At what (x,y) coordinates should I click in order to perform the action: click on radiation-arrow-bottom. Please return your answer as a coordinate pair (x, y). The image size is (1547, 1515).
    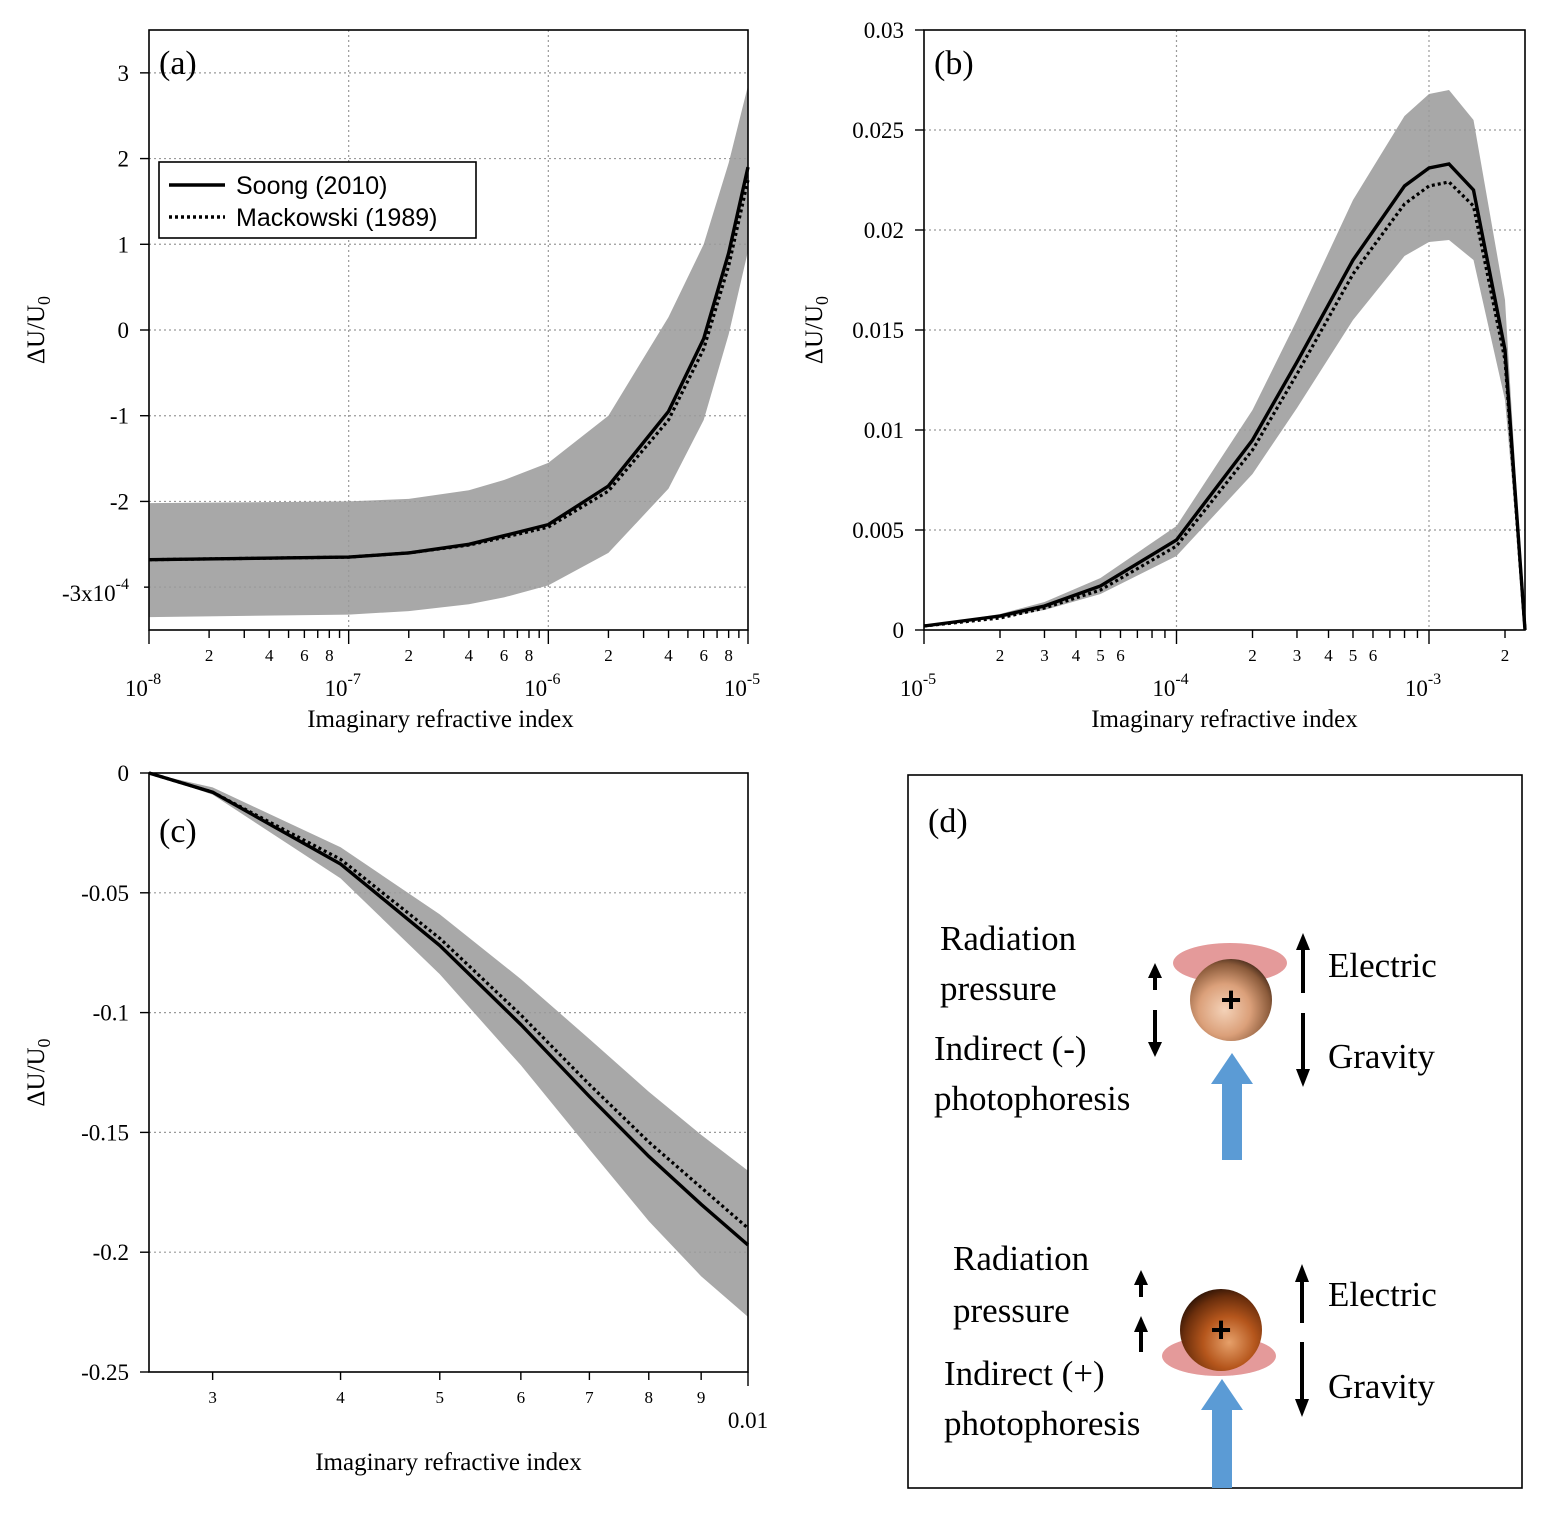
    Looking at the image, I should click on (1141, 1283).